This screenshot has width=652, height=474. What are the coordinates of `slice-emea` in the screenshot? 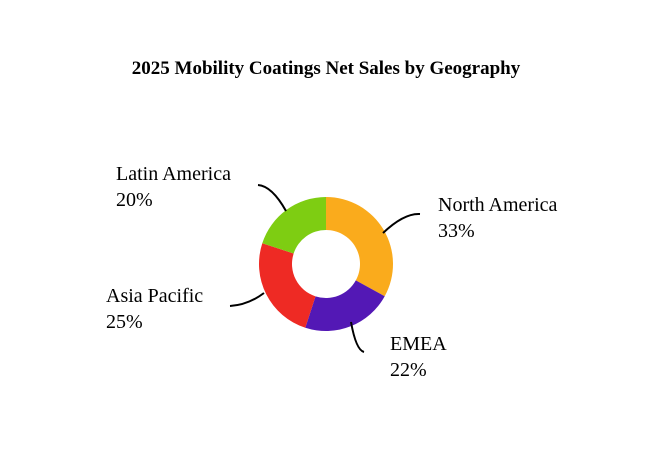 It's located at (345, 305).